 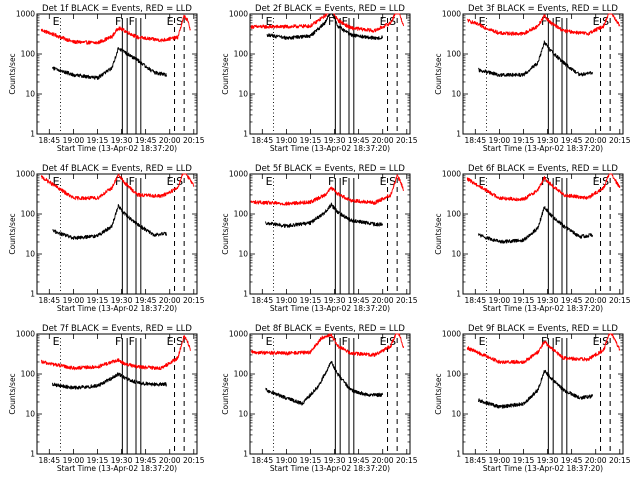 I want to click on panel-title: Det 7f BLACK = Events, RED = LLD, so click(x=117, y=329).